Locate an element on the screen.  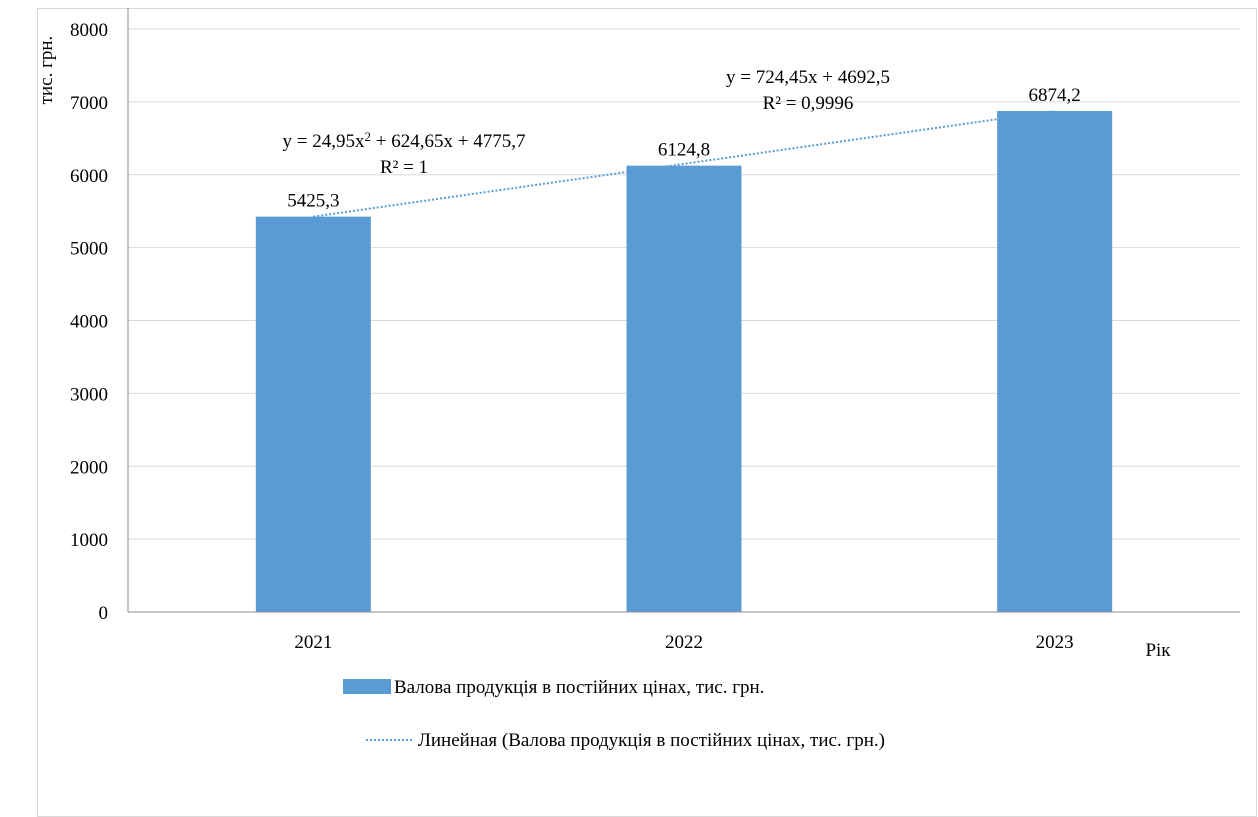
trendline is located at coordinates (684, 164).